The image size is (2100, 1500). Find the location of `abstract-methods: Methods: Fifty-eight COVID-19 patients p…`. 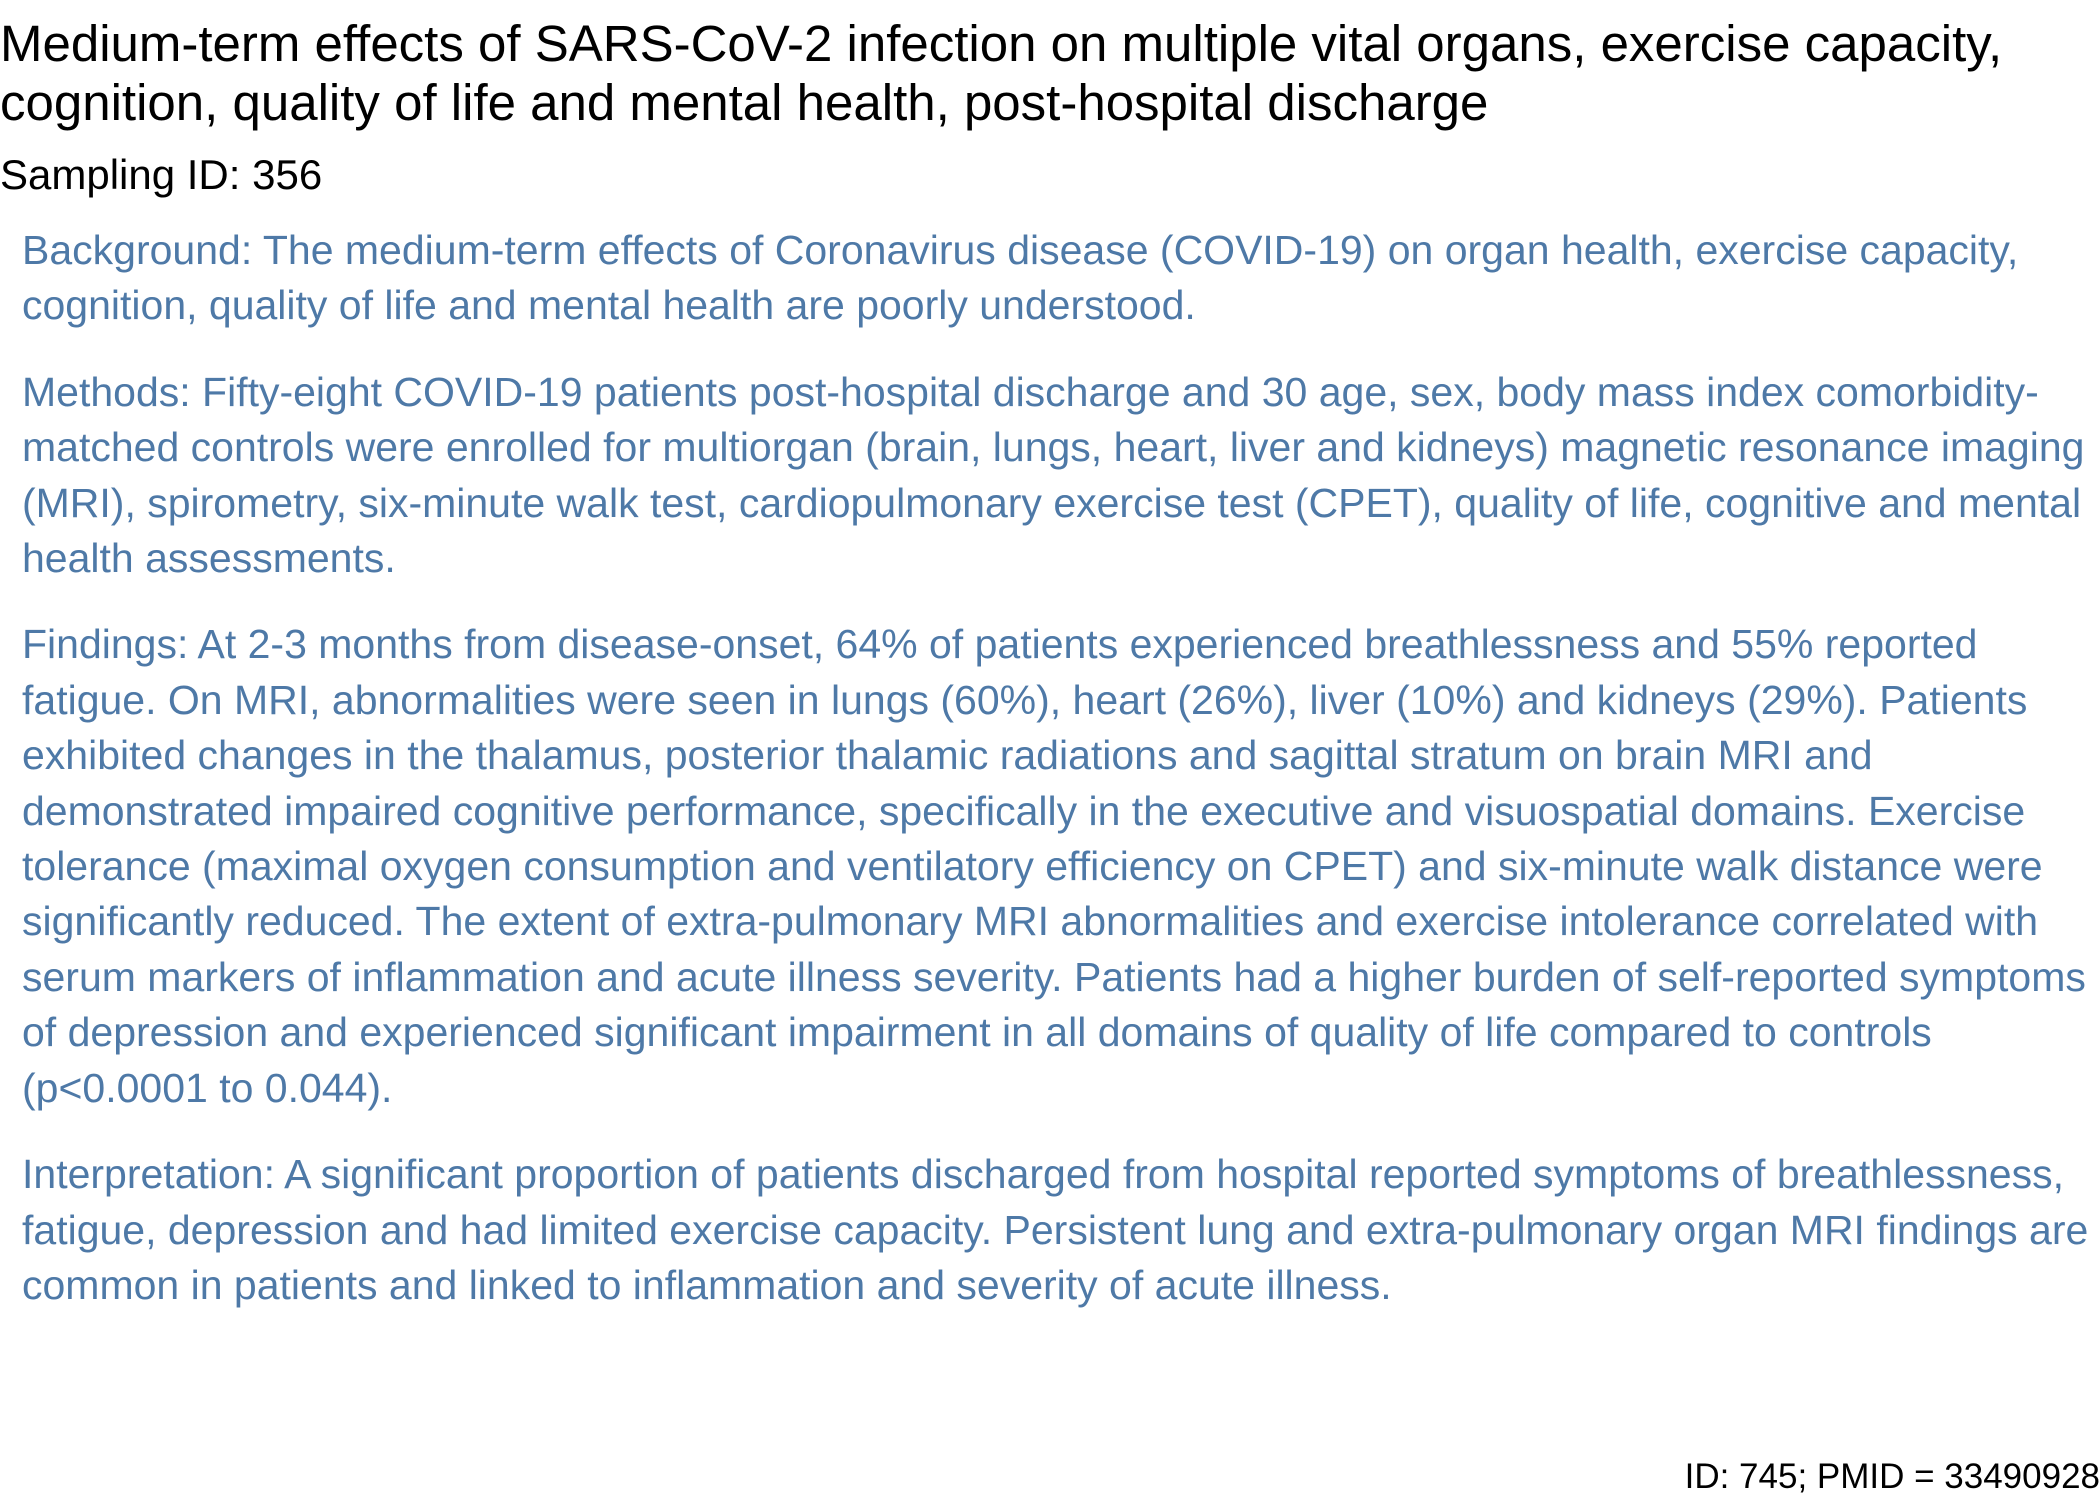

abstract-methods: Methods: Fifty-eight COVID-19 patients p… is located at coordinates (1053, 475).